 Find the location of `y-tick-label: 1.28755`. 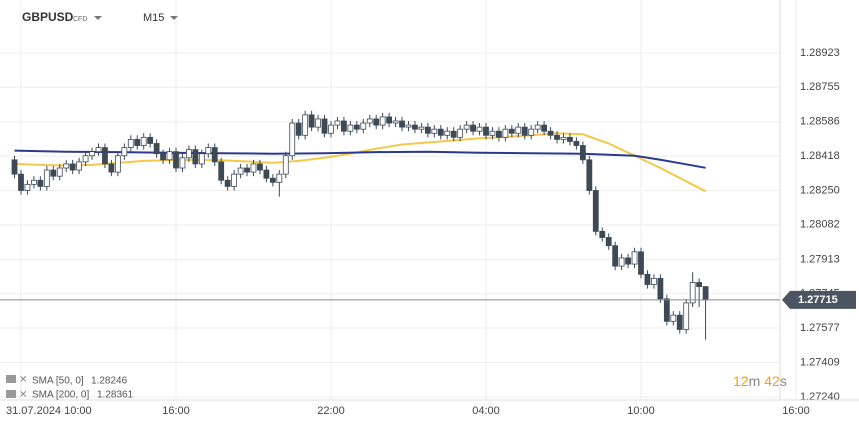

y-tick-label: 1.28755 is located at coordinates (820, 87).